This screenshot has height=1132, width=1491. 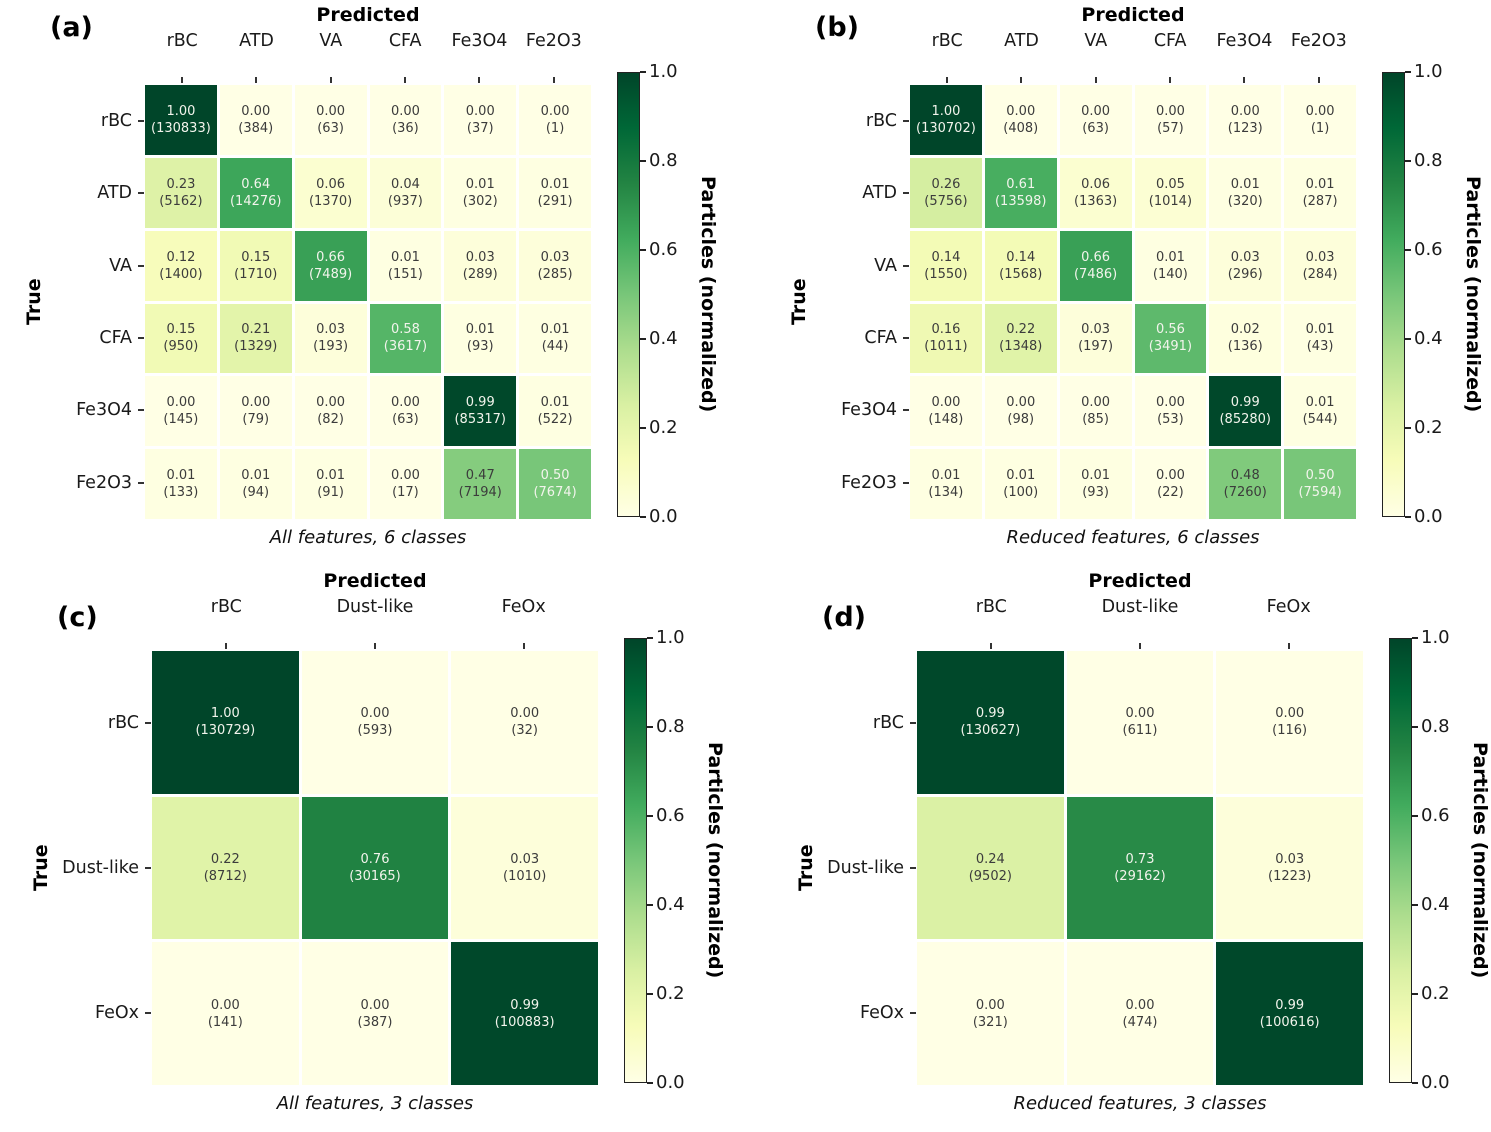 What do you see at coordinates (405, 347) in the screenshot?
I see `cell-count: (3617)` at bounding box center [405, 347].